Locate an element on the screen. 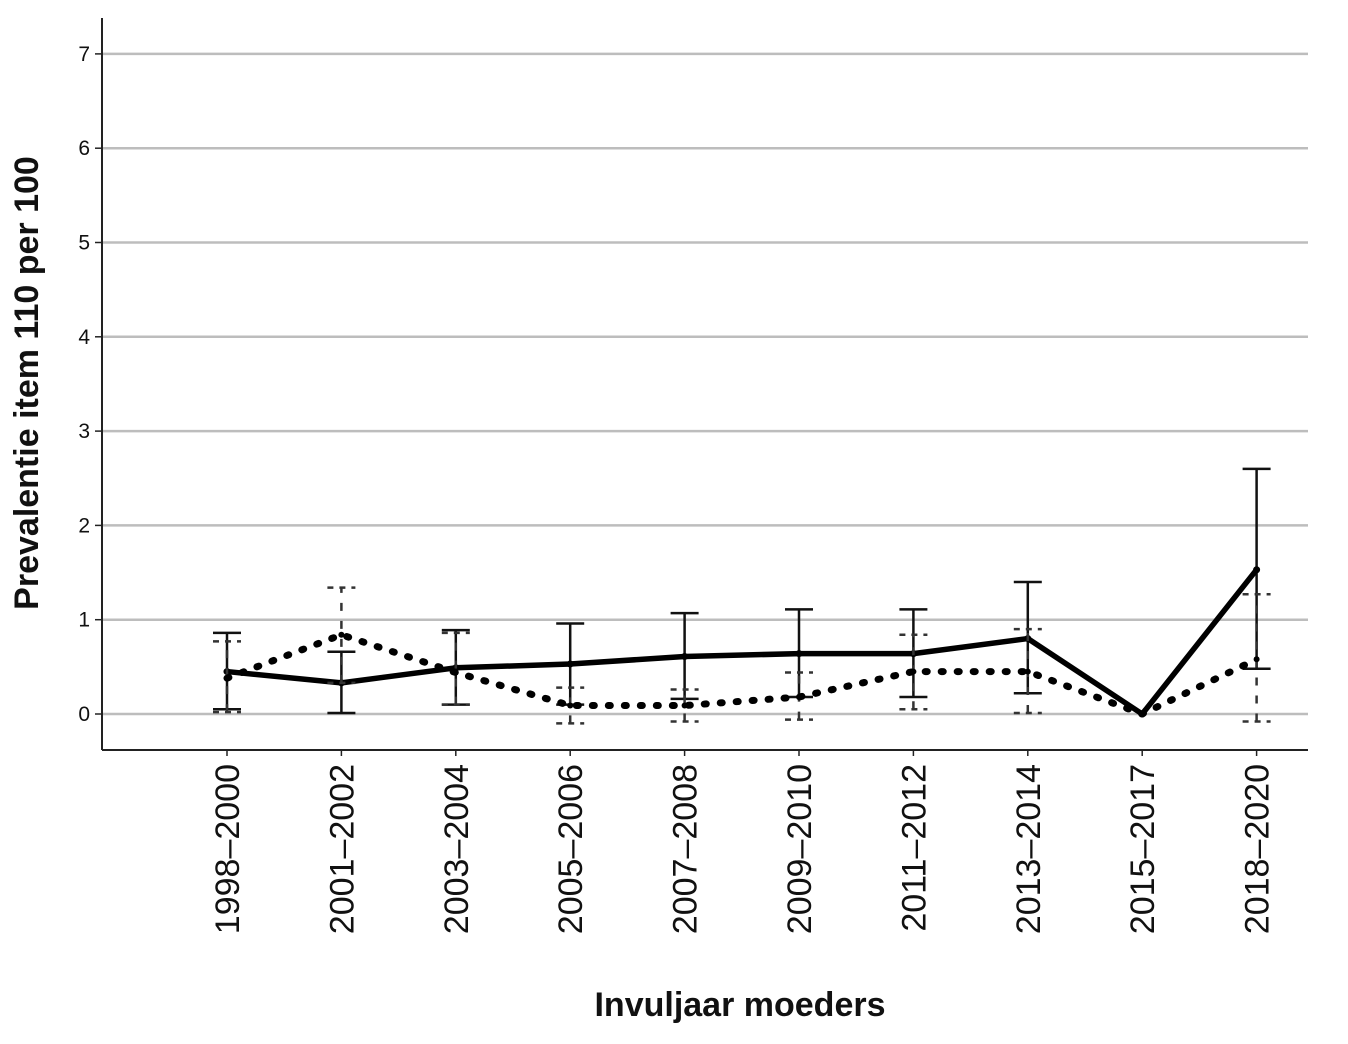  x-tick-label: 2015–2017 is located at coordinates (1143, 849).